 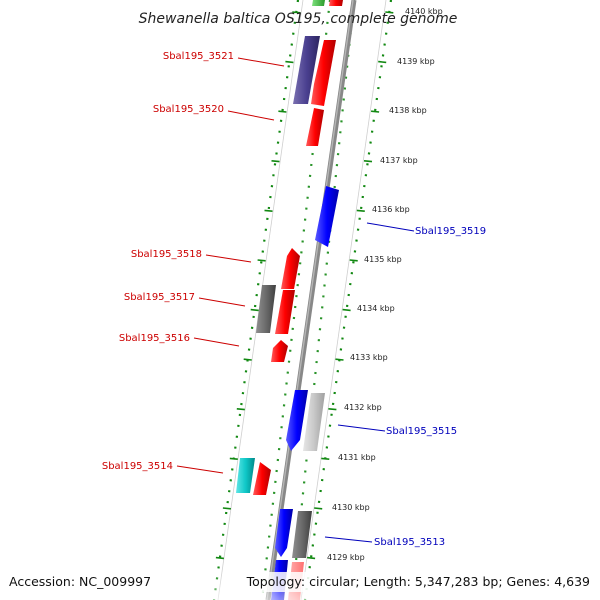 I want to click on kbp-tick-label: 4130 kbp, so click(x=351, y=507).